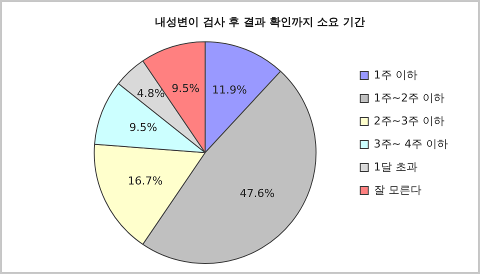 The width and height of the screenshot is (480, 274). I want to click on data-label: 4.8%, so click(150, 93).